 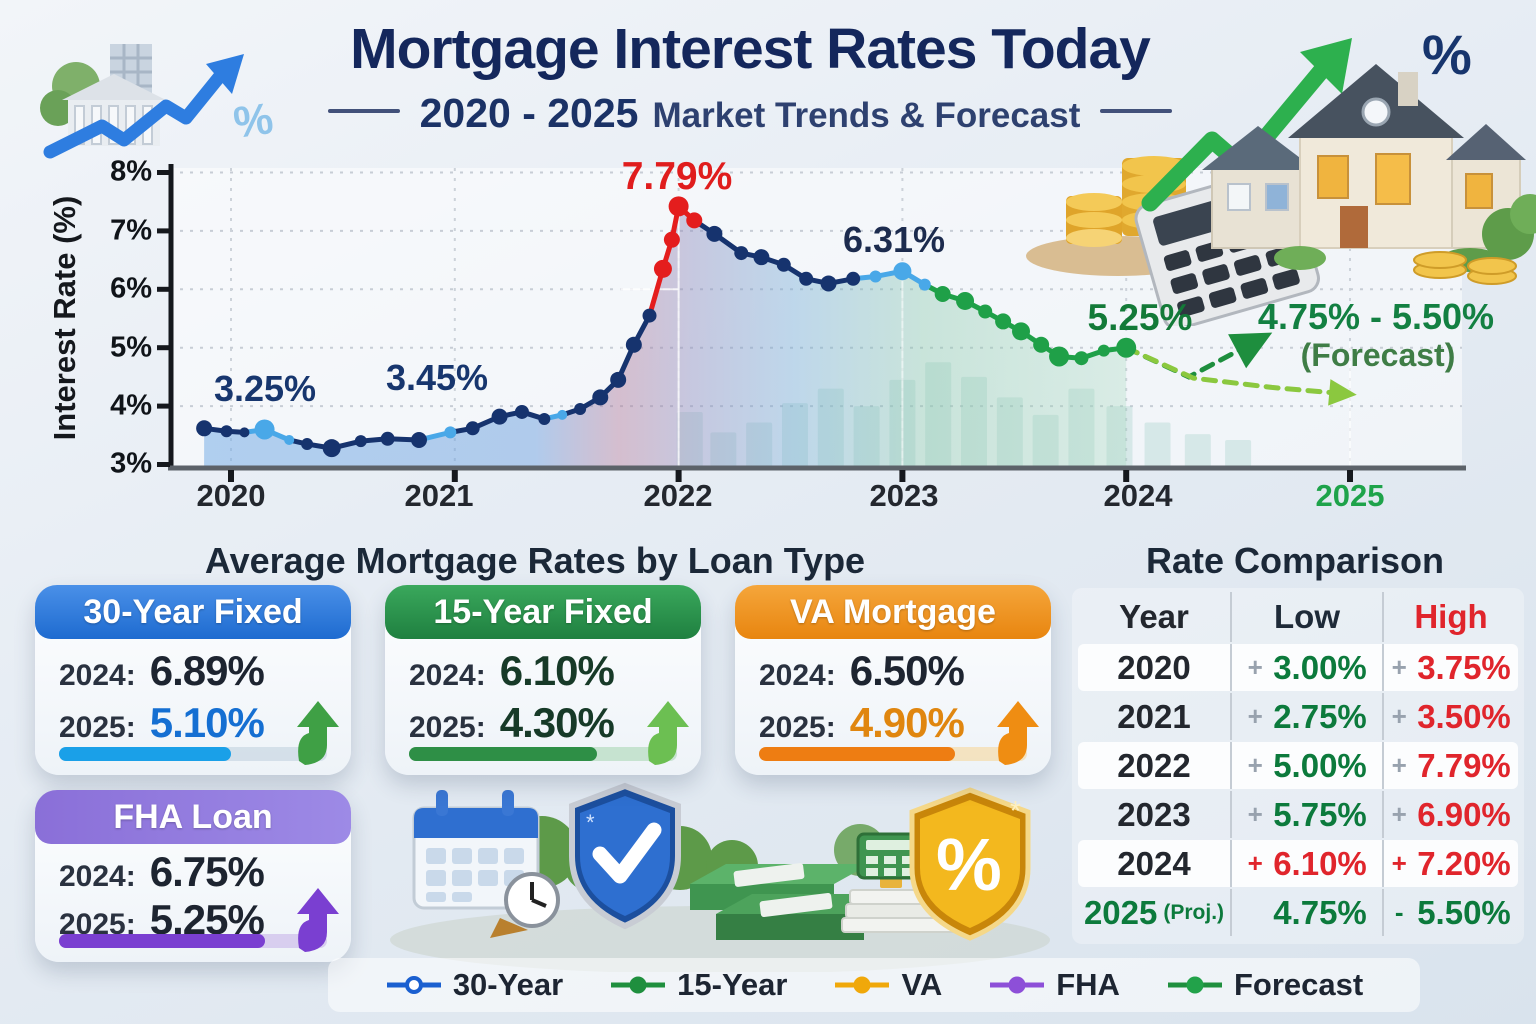 What do you see at coordinates (1464, 716) in the screenshot?
I see `high-cell: 3.50%` at bounding box center [1464, 716].